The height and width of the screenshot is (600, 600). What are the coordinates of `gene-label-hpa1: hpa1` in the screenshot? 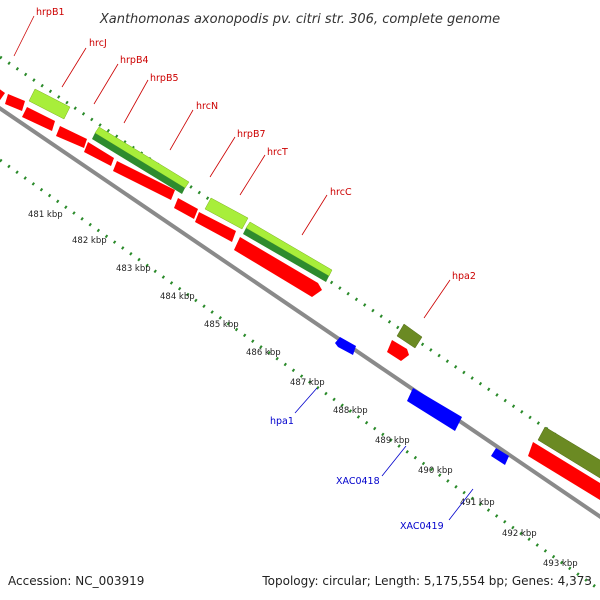 It's located at (282, 421).